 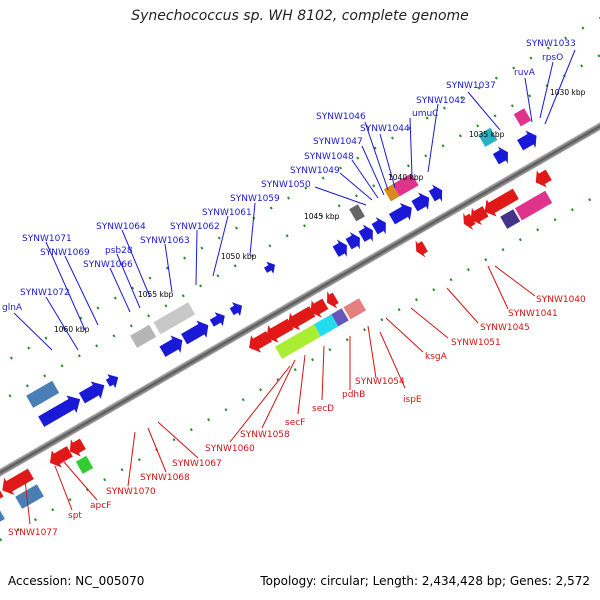 I want to click on gene-label: psb28, so click(x=119, y=251).